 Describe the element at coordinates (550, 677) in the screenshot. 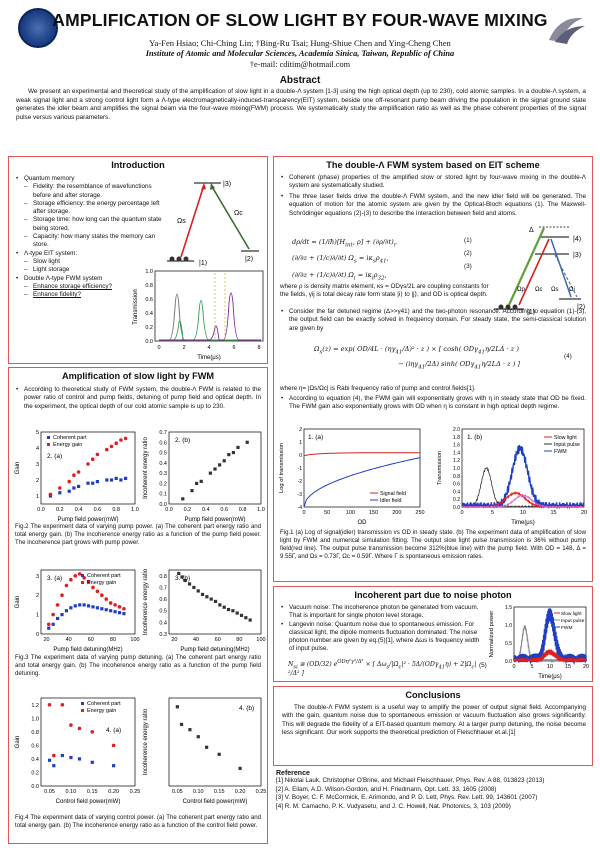

I see `x-axis-label: Time(μs)` at that location.